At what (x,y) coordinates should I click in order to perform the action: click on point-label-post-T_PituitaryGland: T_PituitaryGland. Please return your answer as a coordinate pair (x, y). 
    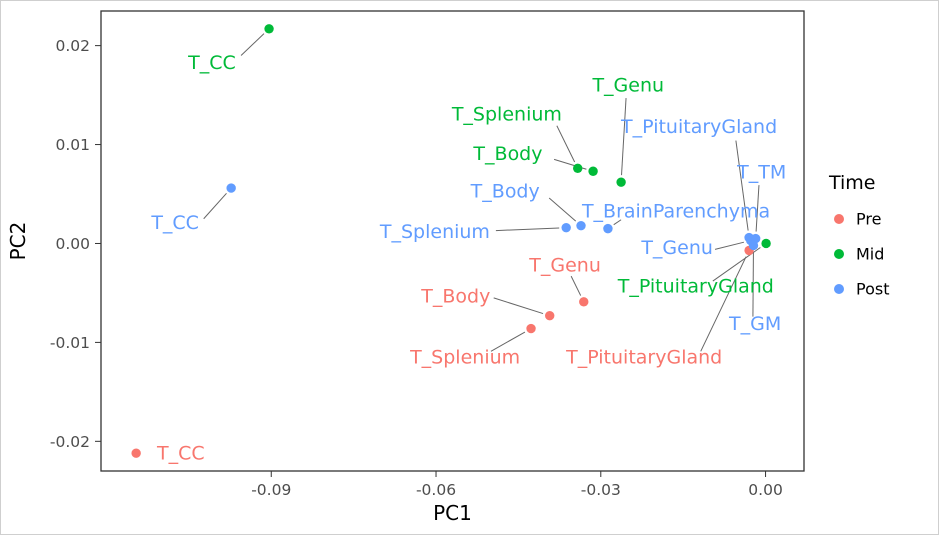
    Looking at the image, I should click on (698, 127).